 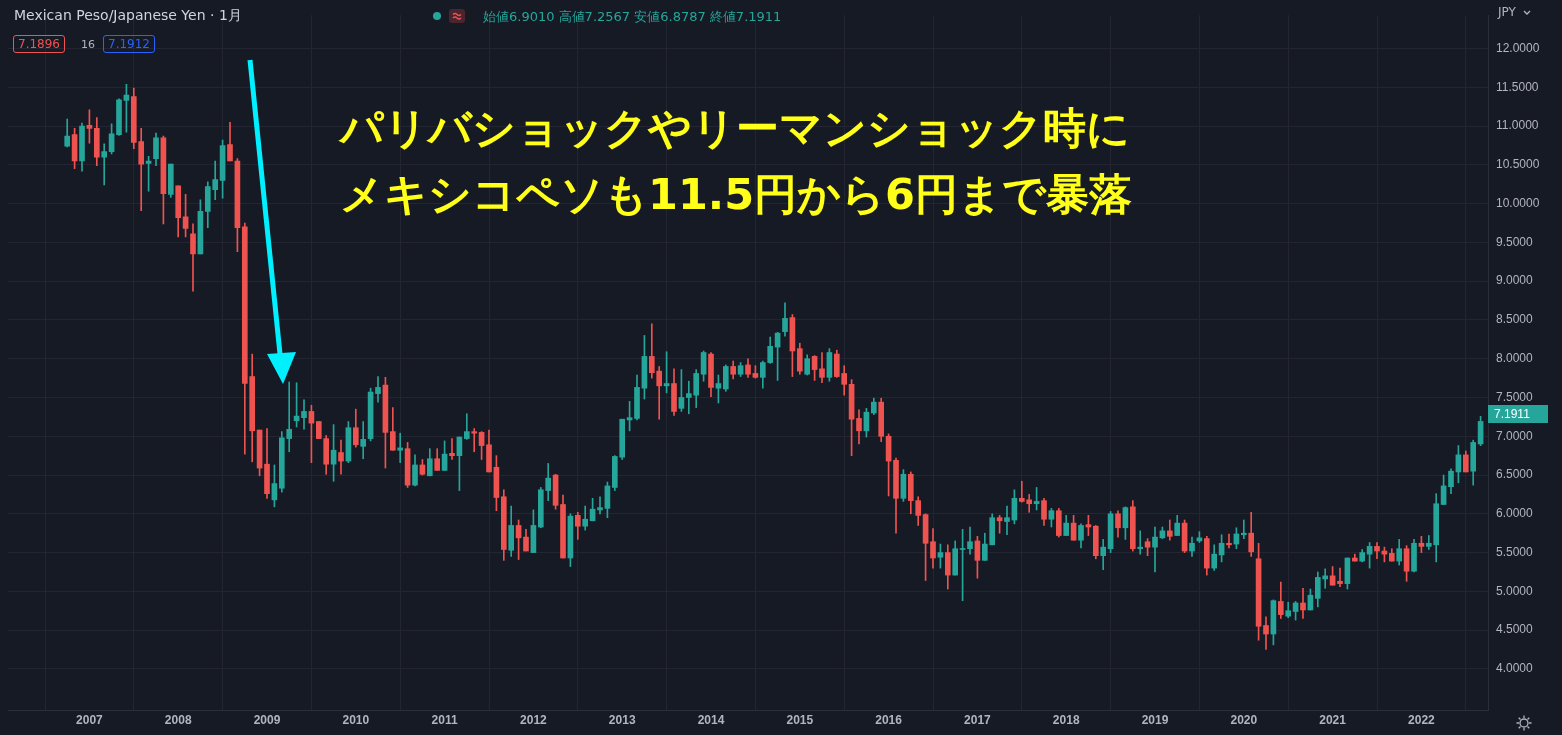 I want to click on x-tick-label: 2014, so click(x=711, y=719).